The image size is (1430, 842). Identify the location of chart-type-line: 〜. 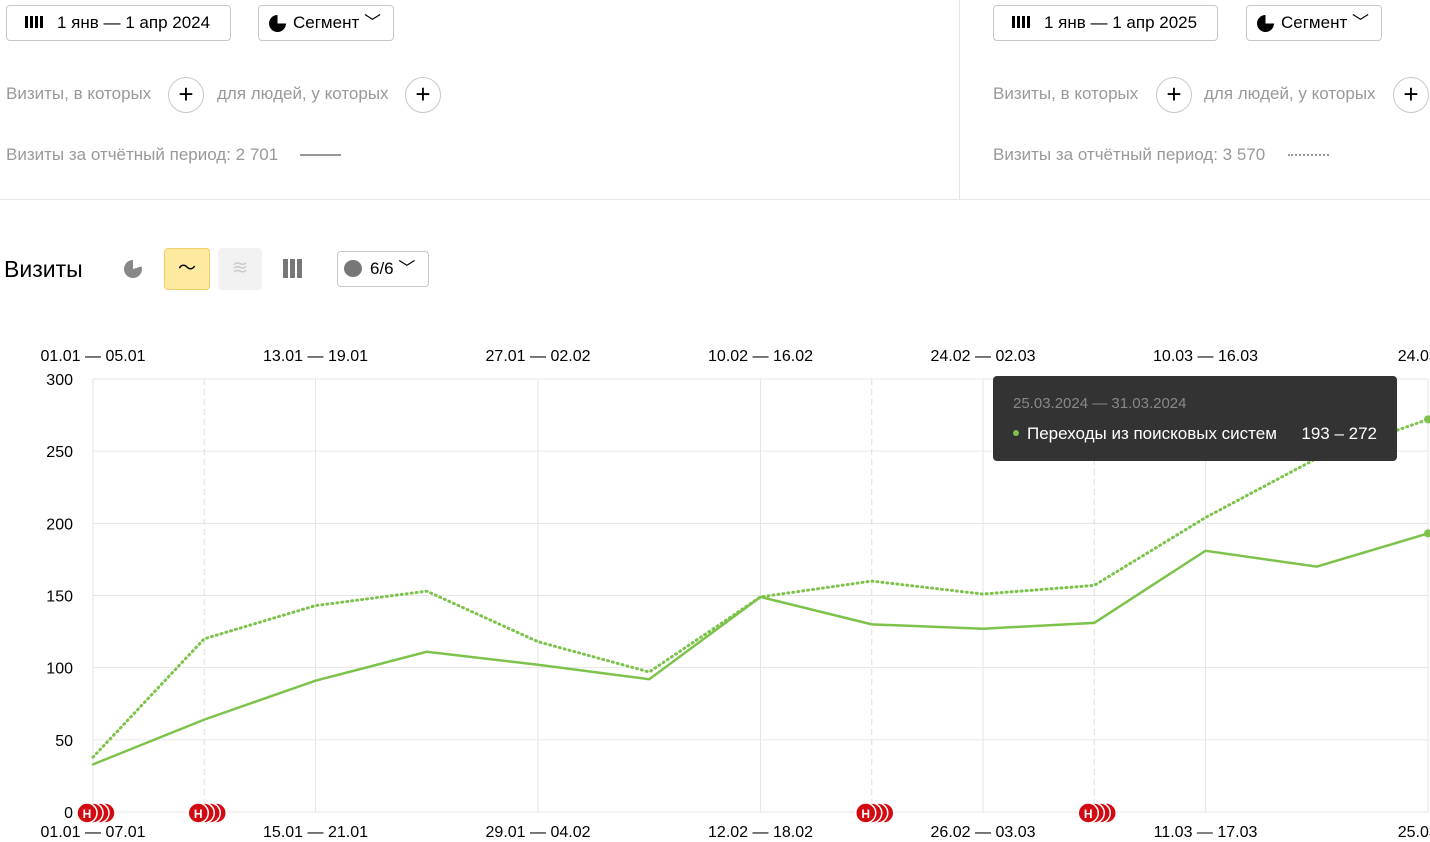
(187, 269).